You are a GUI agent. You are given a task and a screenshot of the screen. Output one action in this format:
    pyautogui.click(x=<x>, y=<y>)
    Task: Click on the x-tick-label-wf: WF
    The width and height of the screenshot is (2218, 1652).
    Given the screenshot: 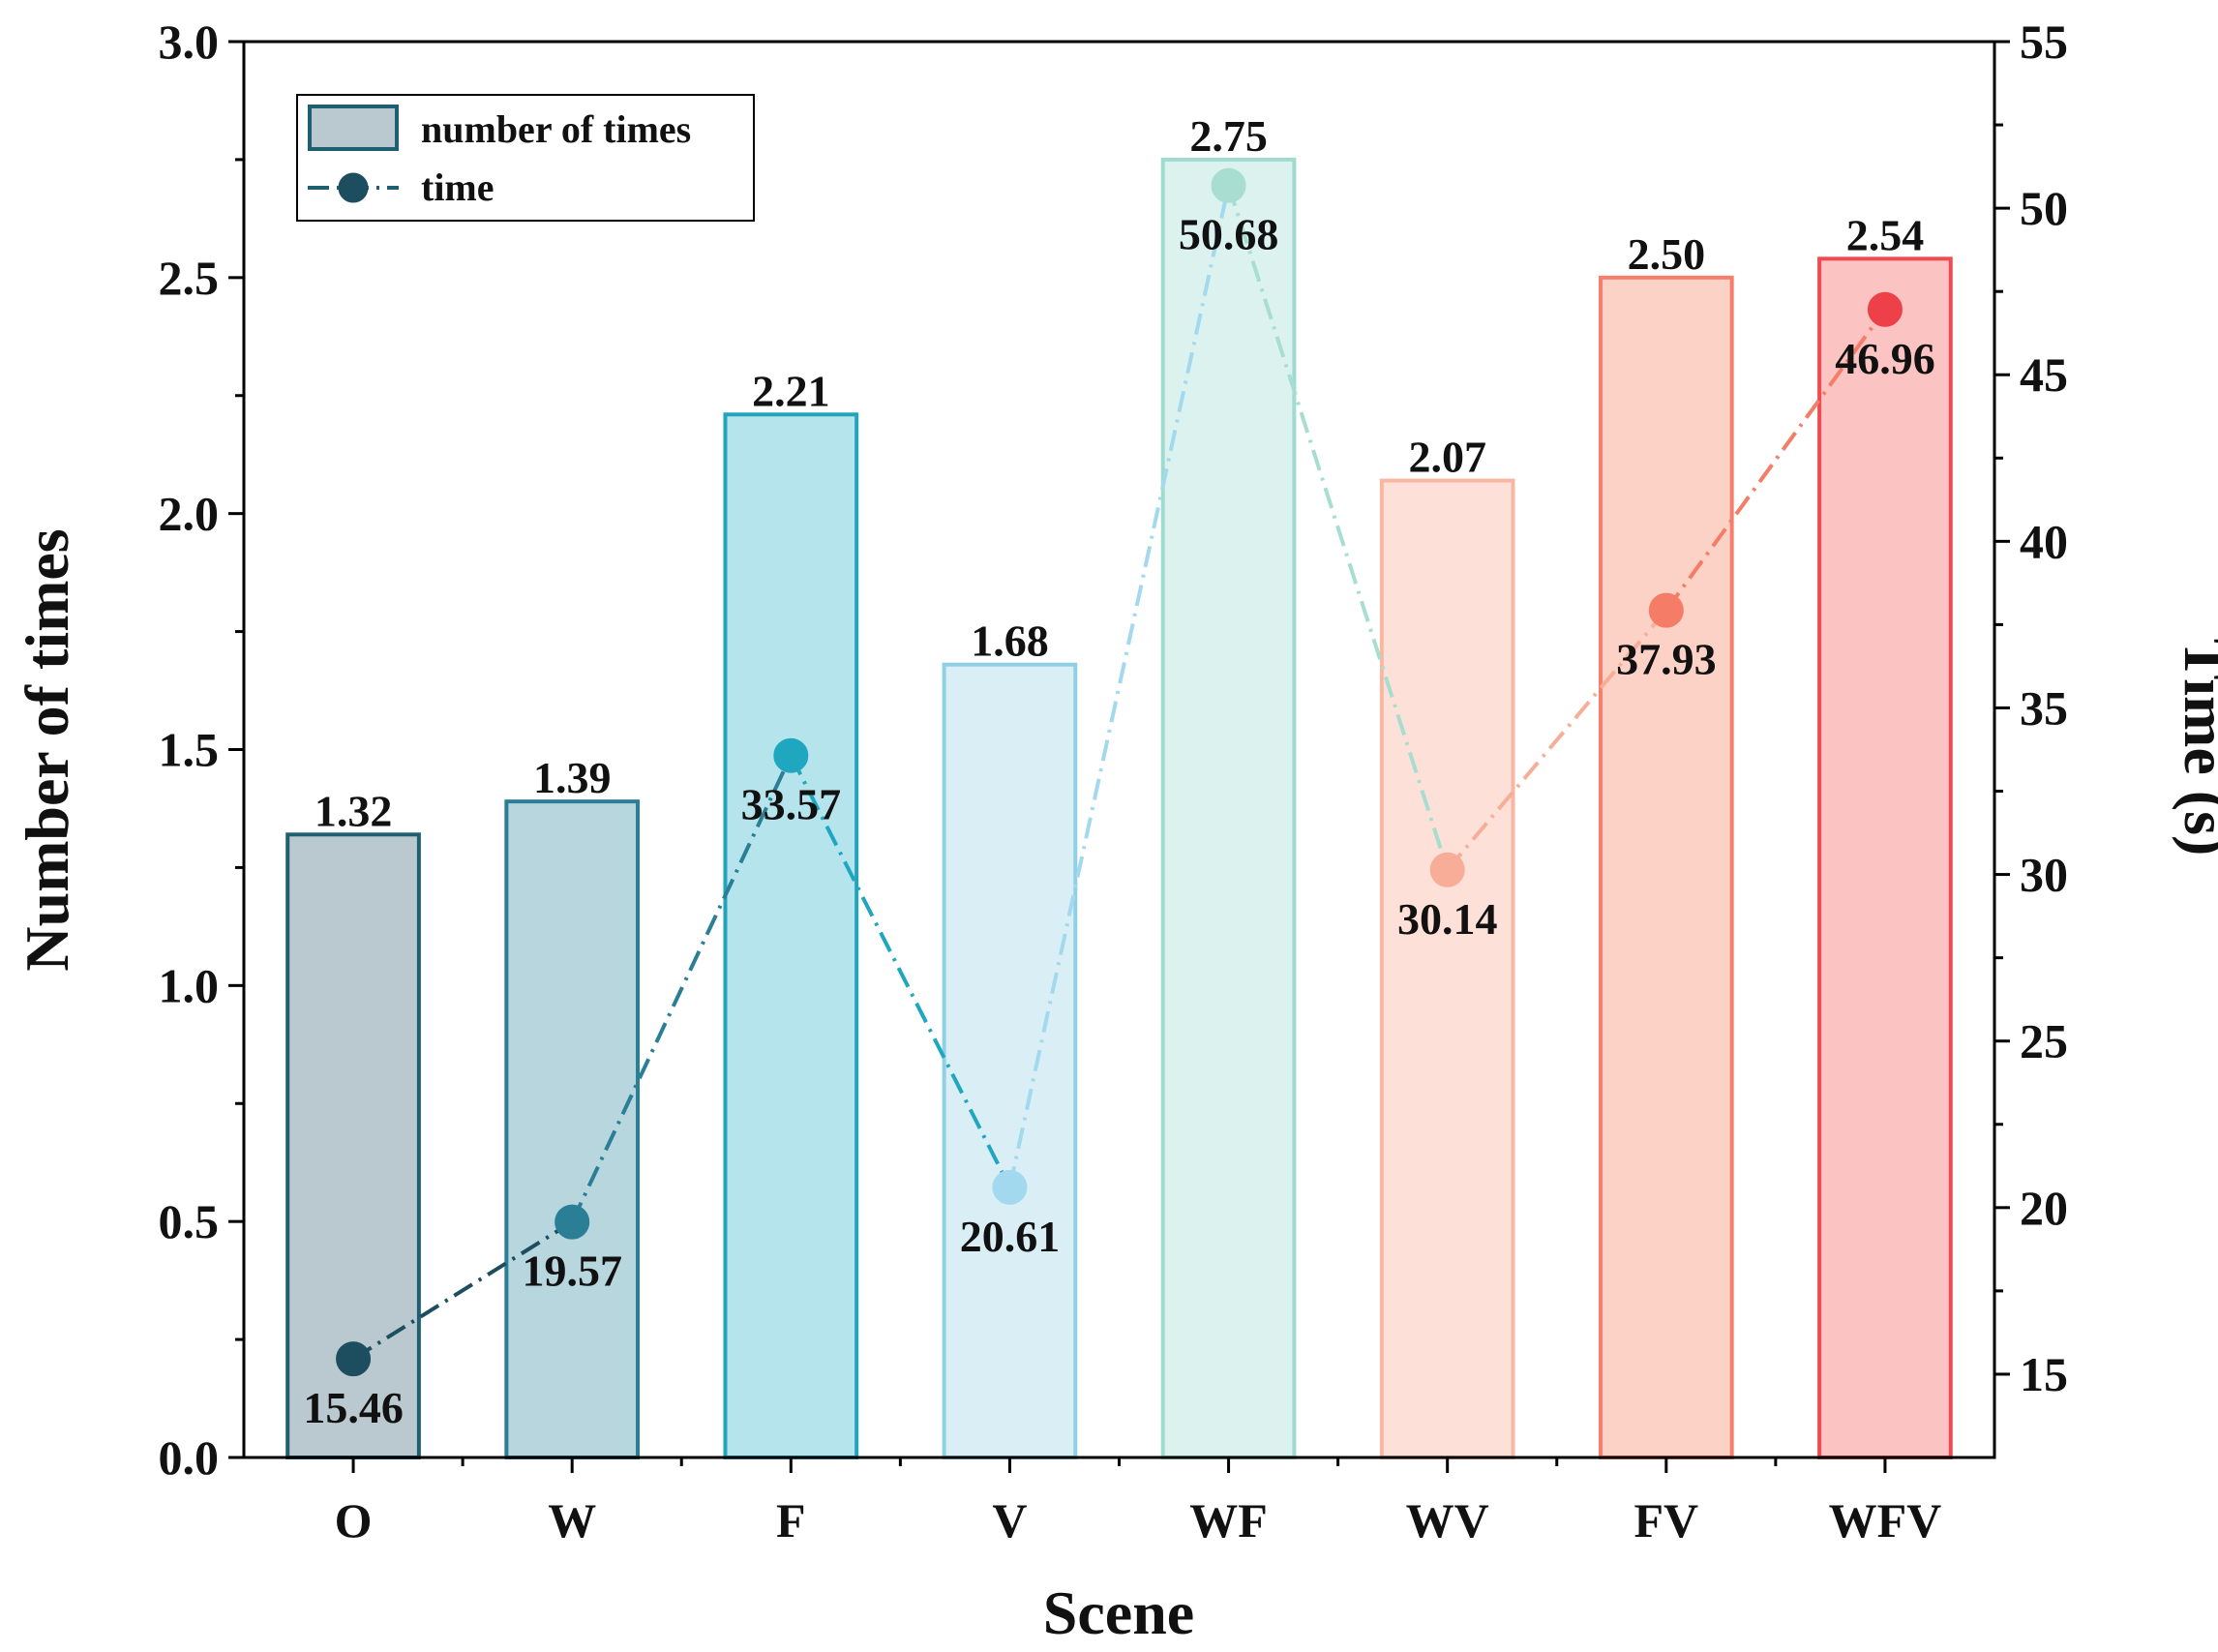 What is the action you would take?
    pyautogui.click(x=1229, y=1520)
    